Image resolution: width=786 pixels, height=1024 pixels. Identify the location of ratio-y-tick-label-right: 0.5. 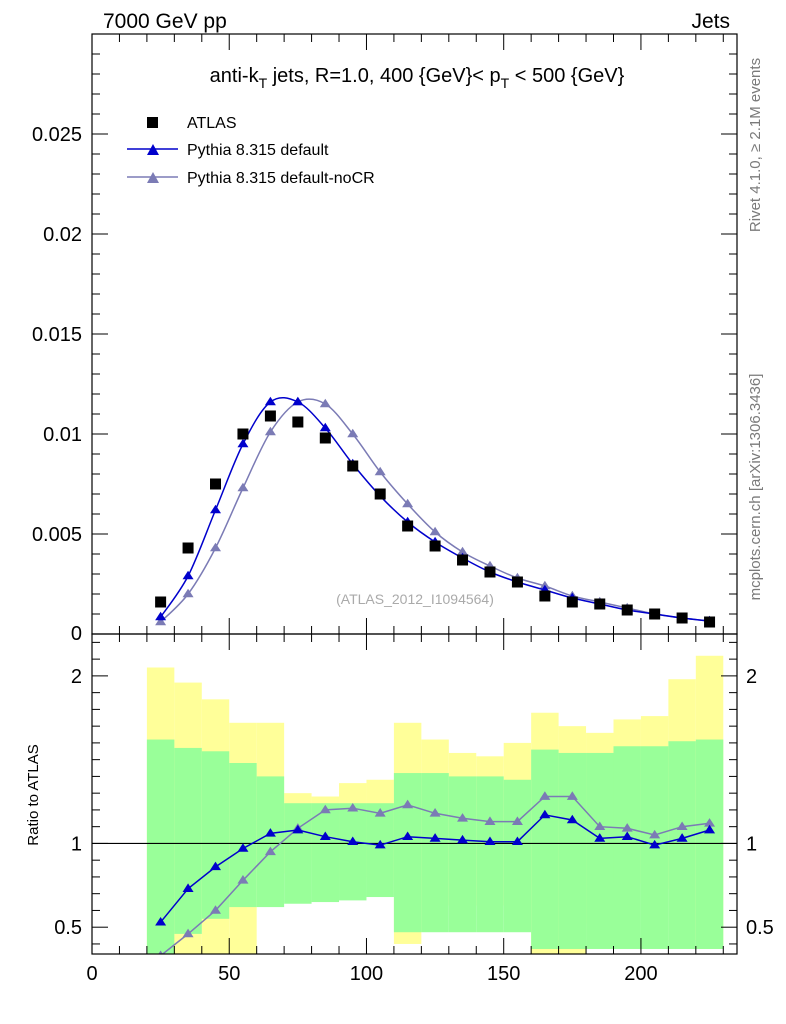
(760, 928).